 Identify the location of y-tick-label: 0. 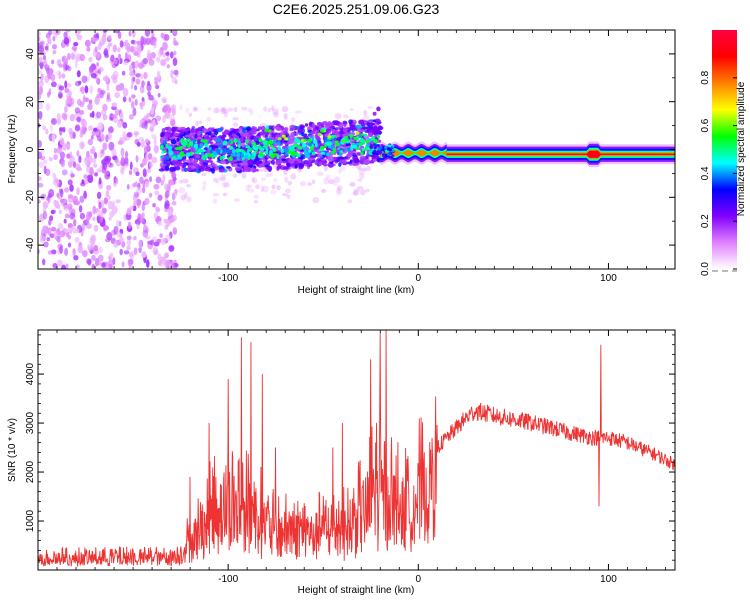
(30, 149).